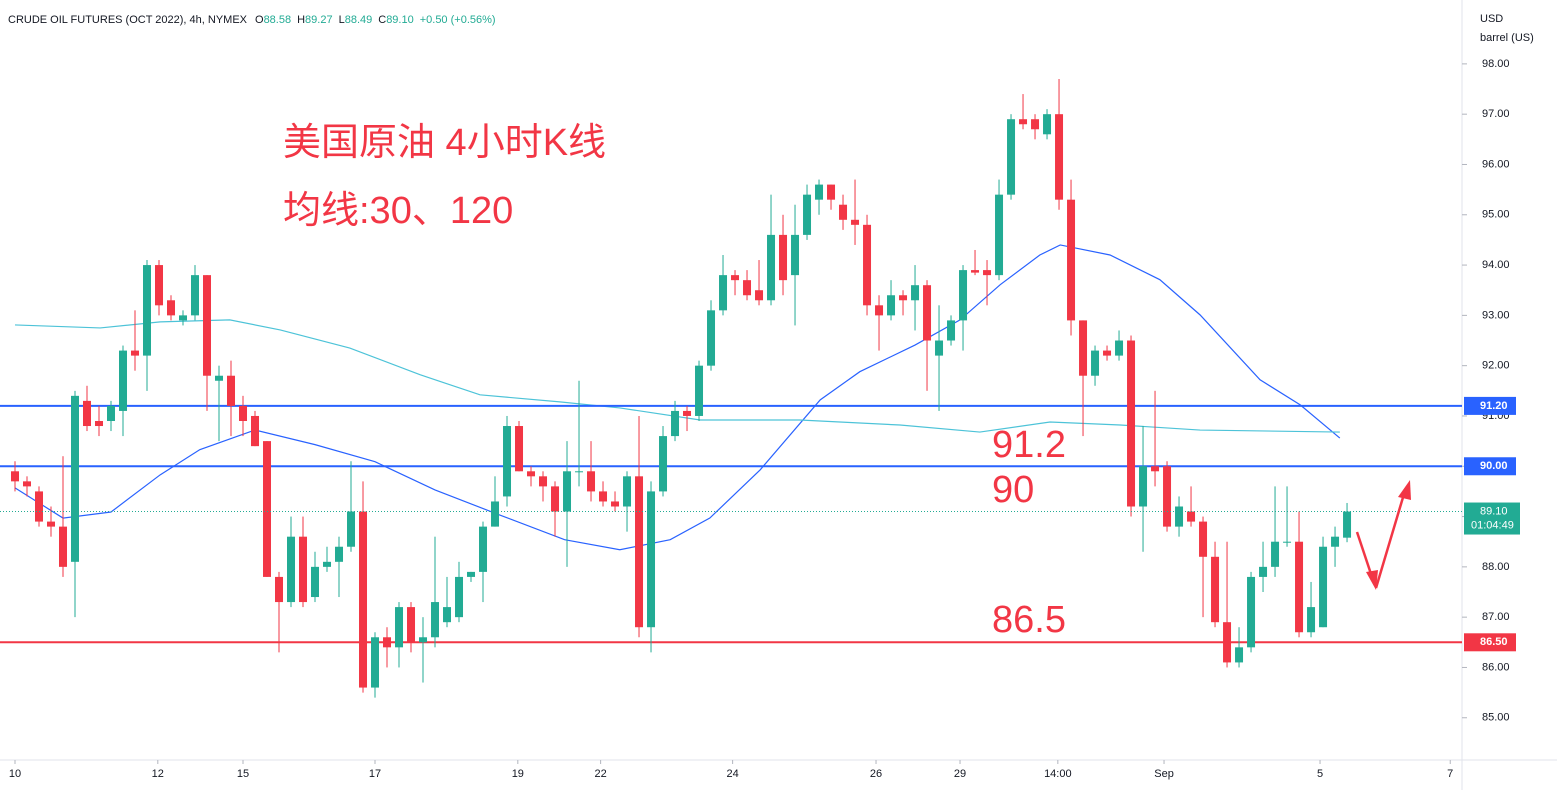 This screenshot has width=1557, height=790. What do you see at coordinates (1492, 525) in the screenshot?
I see `countdown: 01:04:49` at bounding box center [1492, 525].